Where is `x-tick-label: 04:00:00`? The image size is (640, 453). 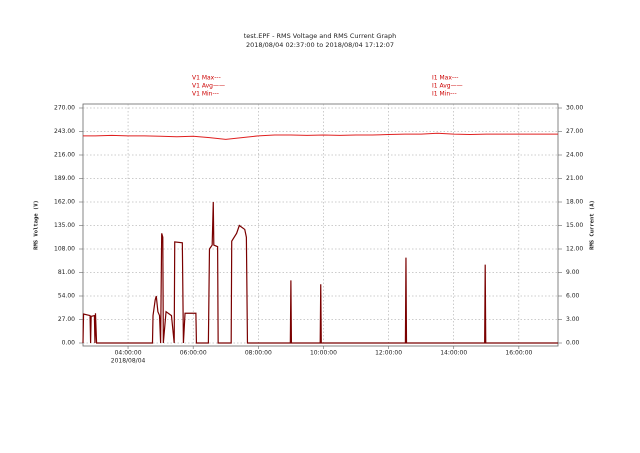 x-tick-label: 04:00:00 is located at coordinates (128, 353).